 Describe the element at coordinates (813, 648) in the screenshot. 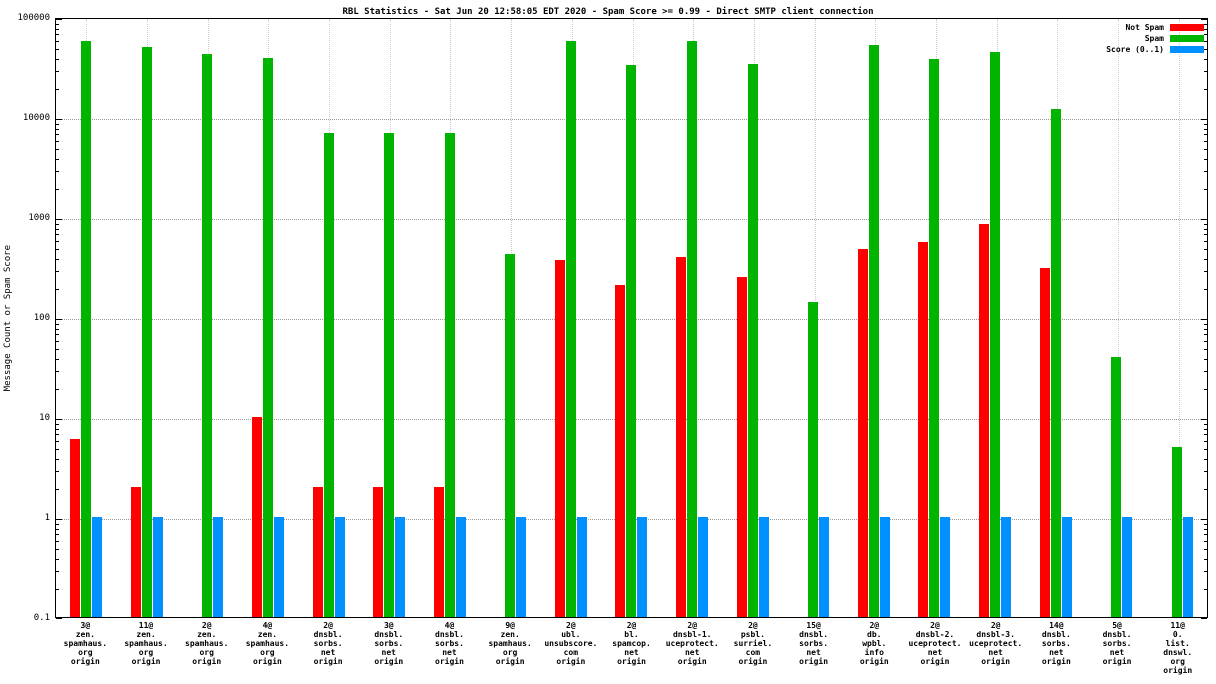

I see `x-category-label: 15@ dnsbl. sorbs. net origin` at that location.